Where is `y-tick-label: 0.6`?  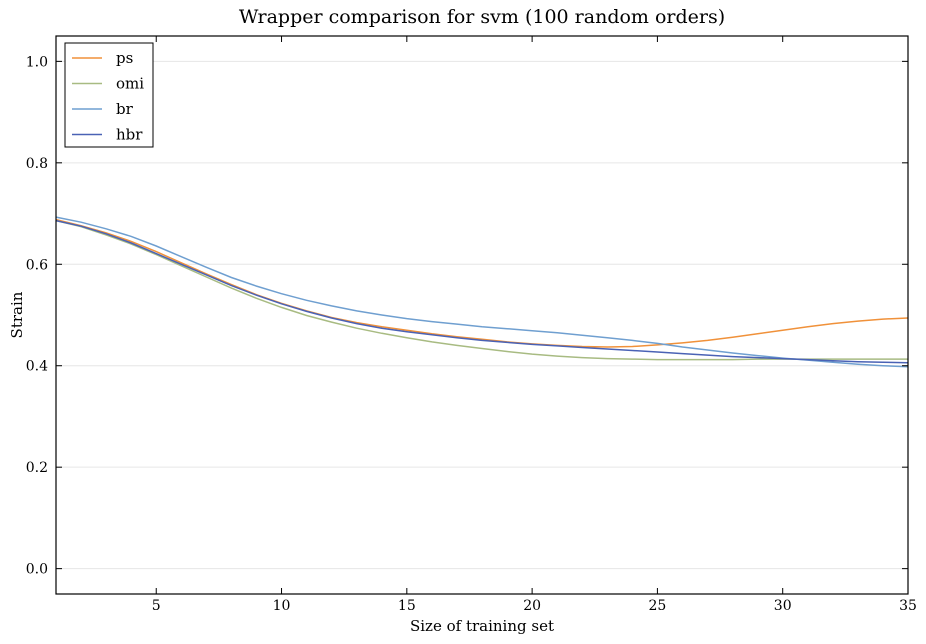
y-tick-label: 0.6 is located at coordinates (37, 265).